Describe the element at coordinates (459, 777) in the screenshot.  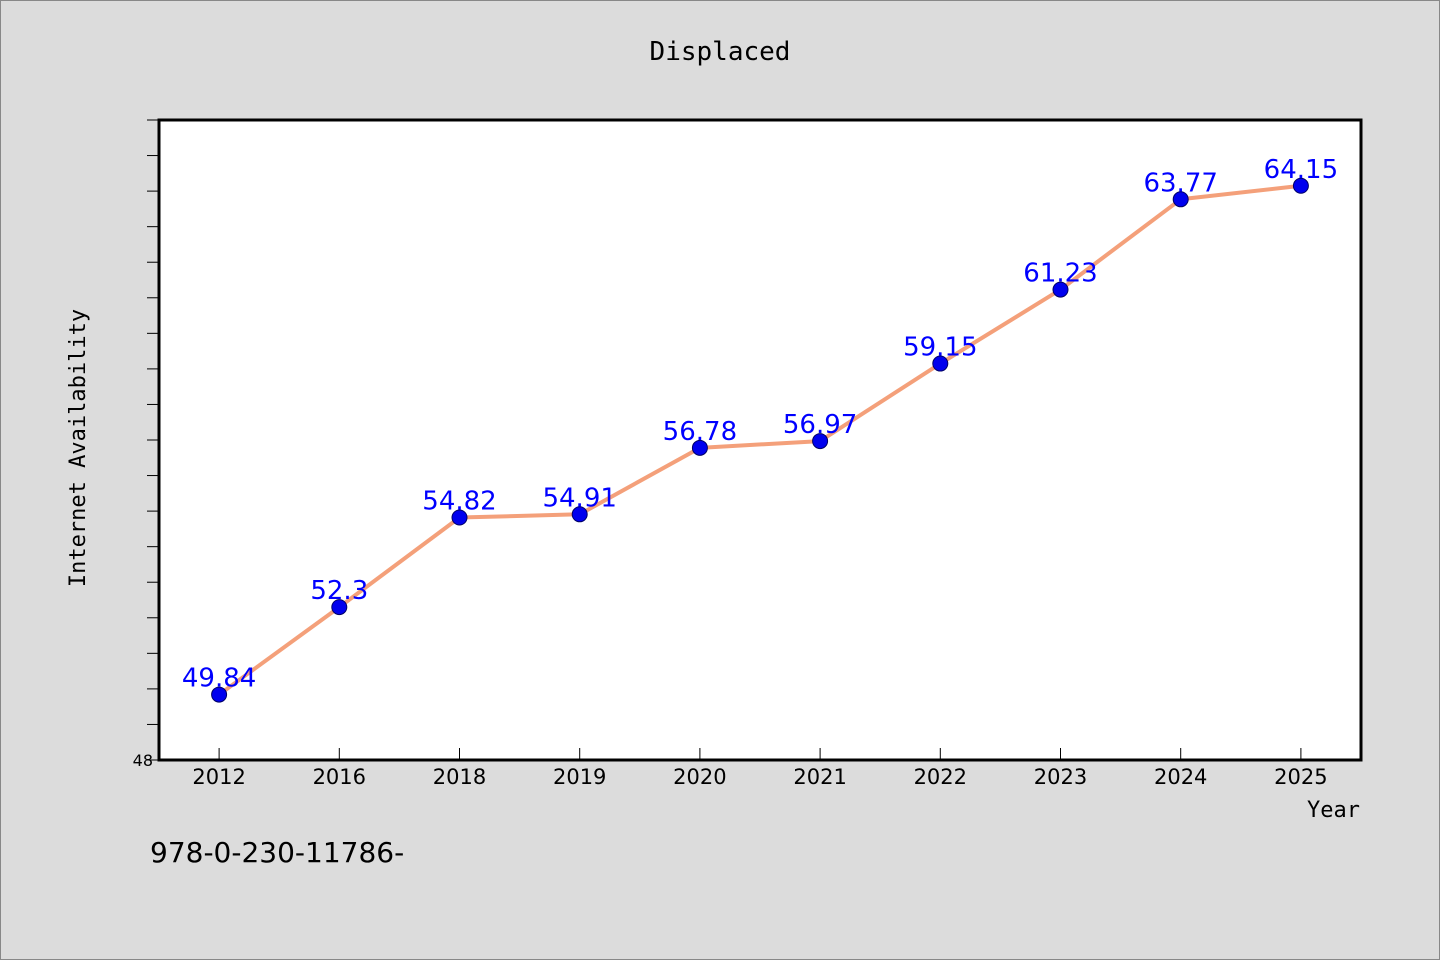
I see `x-tick-label-2: 2018` at that location.